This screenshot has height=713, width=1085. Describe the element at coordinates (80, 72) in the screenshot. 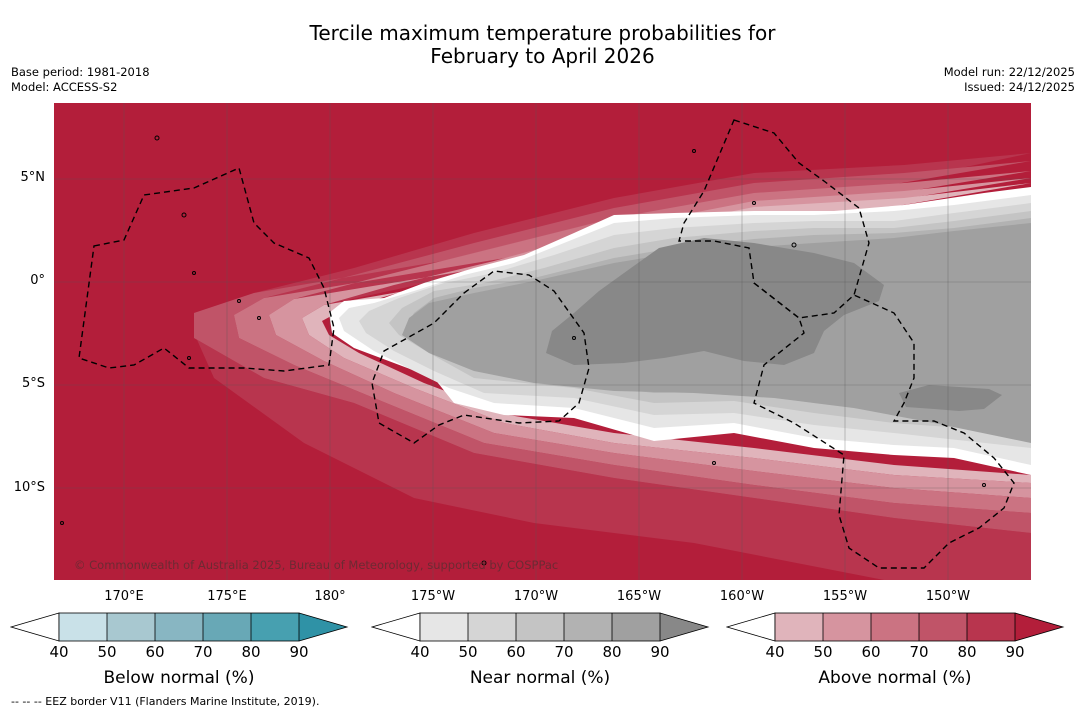

I see `base-period: Base period: 1981-2018` at that location.